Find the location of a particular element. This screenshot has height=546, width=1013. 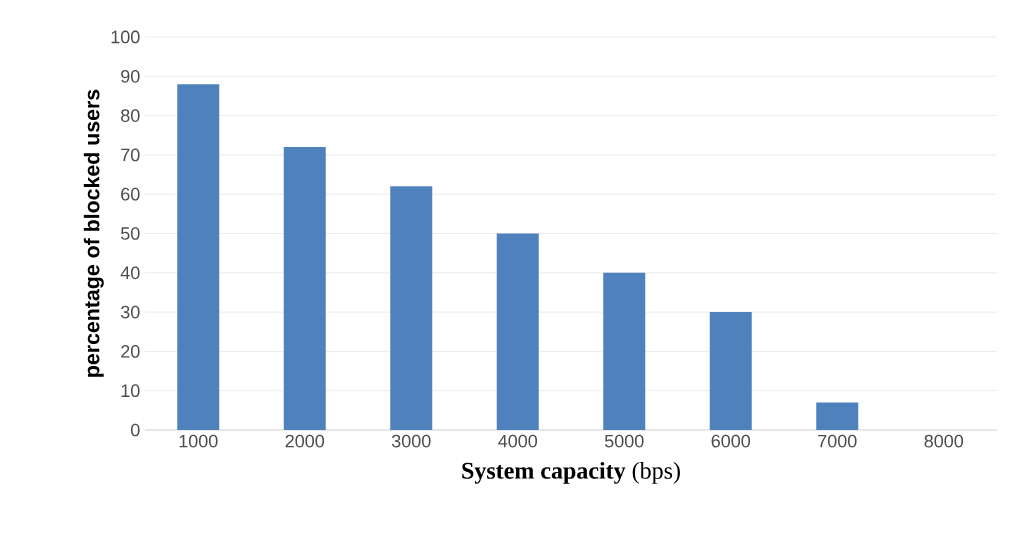

y-tick-label: 50 is located at coordinates (130, 233).